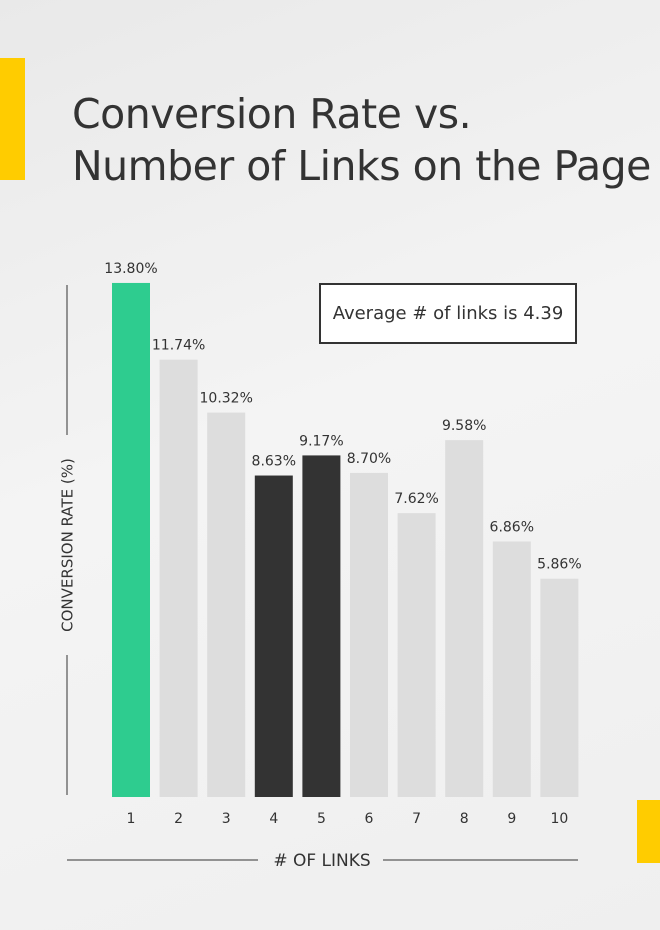 The image size is (660, 930). I want to click on y-axis-label: CONVERSION RATE (%), so click(68, 545).